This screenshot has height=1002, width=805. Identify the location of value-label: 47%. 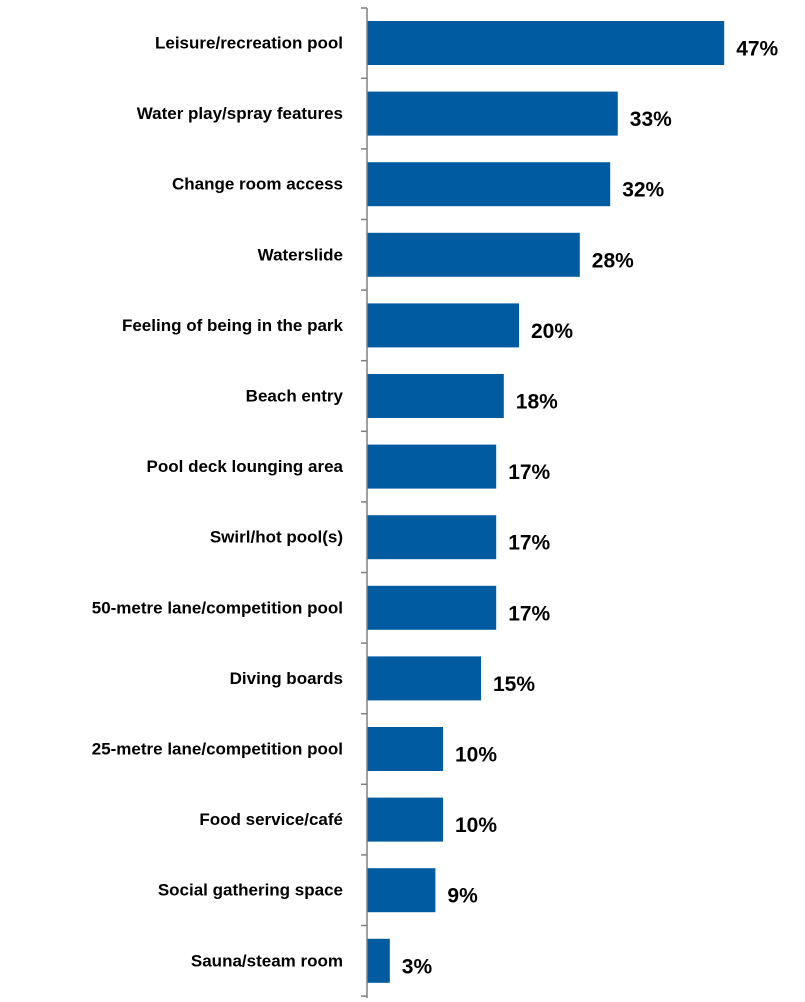
(757, 49).